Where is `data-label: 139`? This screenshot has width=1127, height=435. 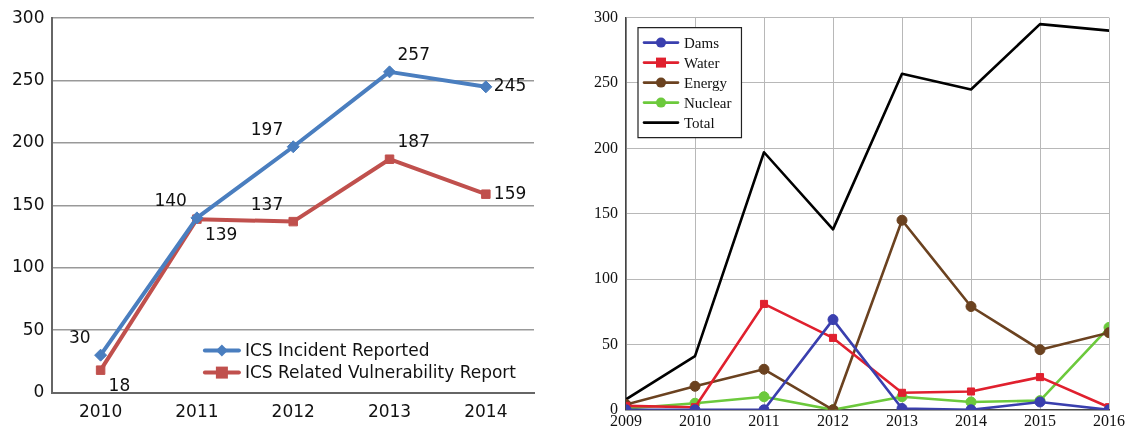
data-label: 139 is located at coordinates (221, 234).